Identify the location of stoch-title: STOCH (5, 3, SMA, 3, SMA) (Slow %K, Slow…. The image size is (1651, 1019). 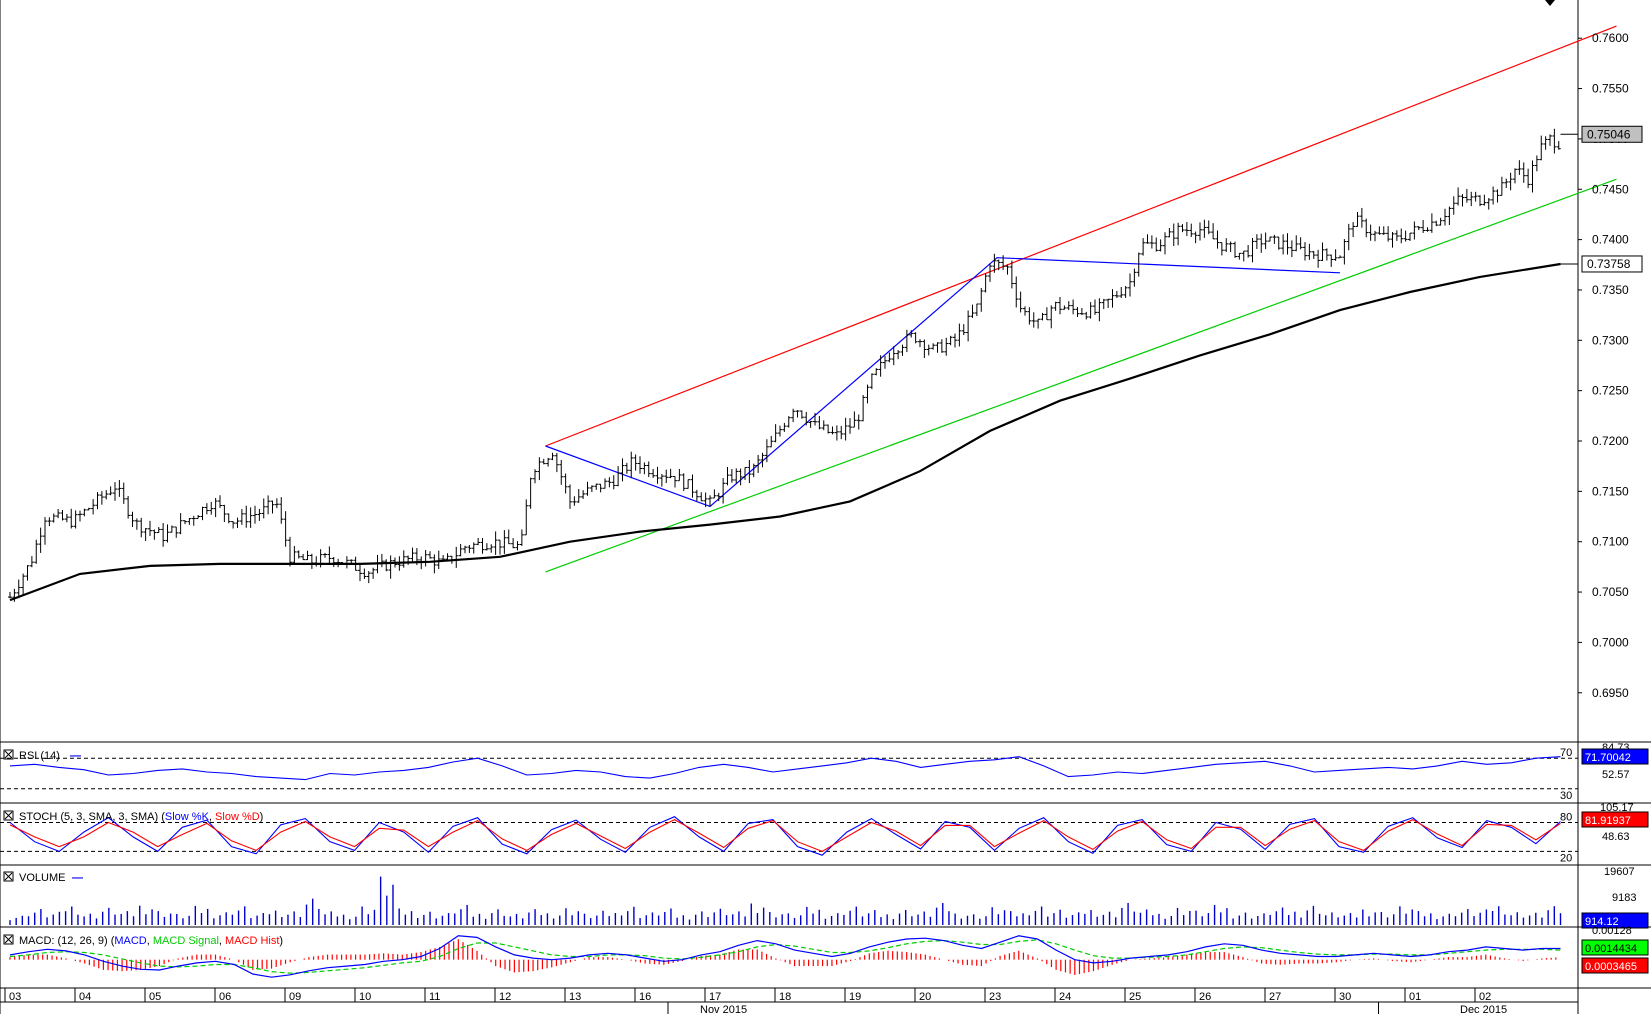
(133, 816).